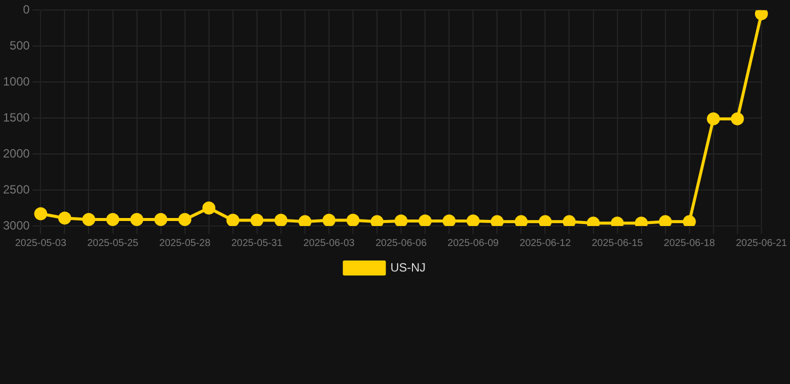 Image resolution: width=790 pixels, height=384 pixels. What do you see at coordinates (618, 243) in the screenshot?
I see `x-tick-label: 2025-06-15` at bounding box center [618, 243].